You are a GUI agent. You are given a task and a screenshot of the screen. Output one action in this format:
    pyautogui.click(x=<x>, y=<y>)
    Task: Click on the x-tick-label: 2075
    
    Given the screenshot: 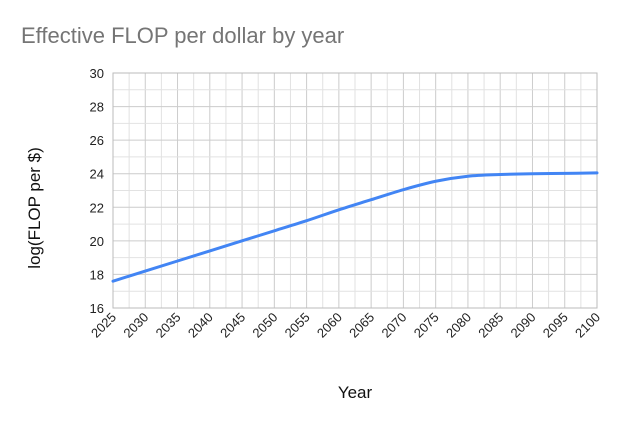 What is the action you would take?
    pyautogui.click(x=426, y=325)
    